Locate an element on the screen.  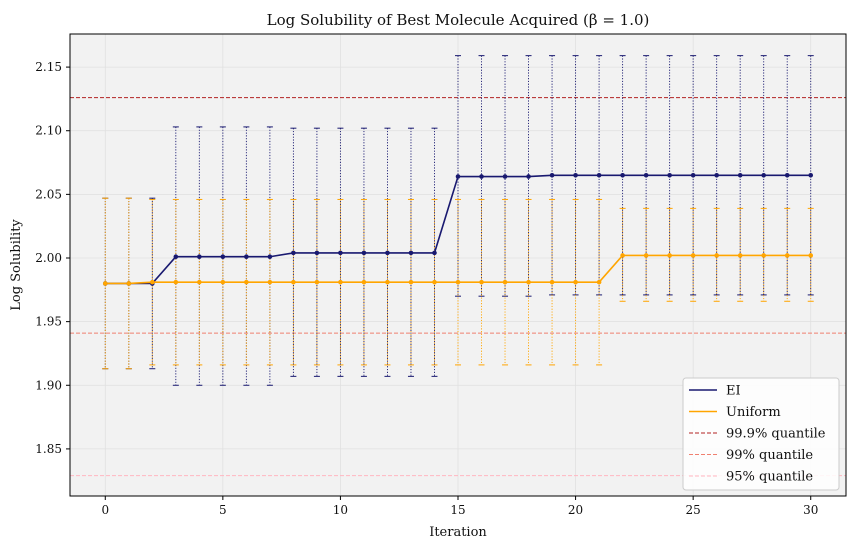
y-tick-label: 2.00 is located at coordinates (48, 258).